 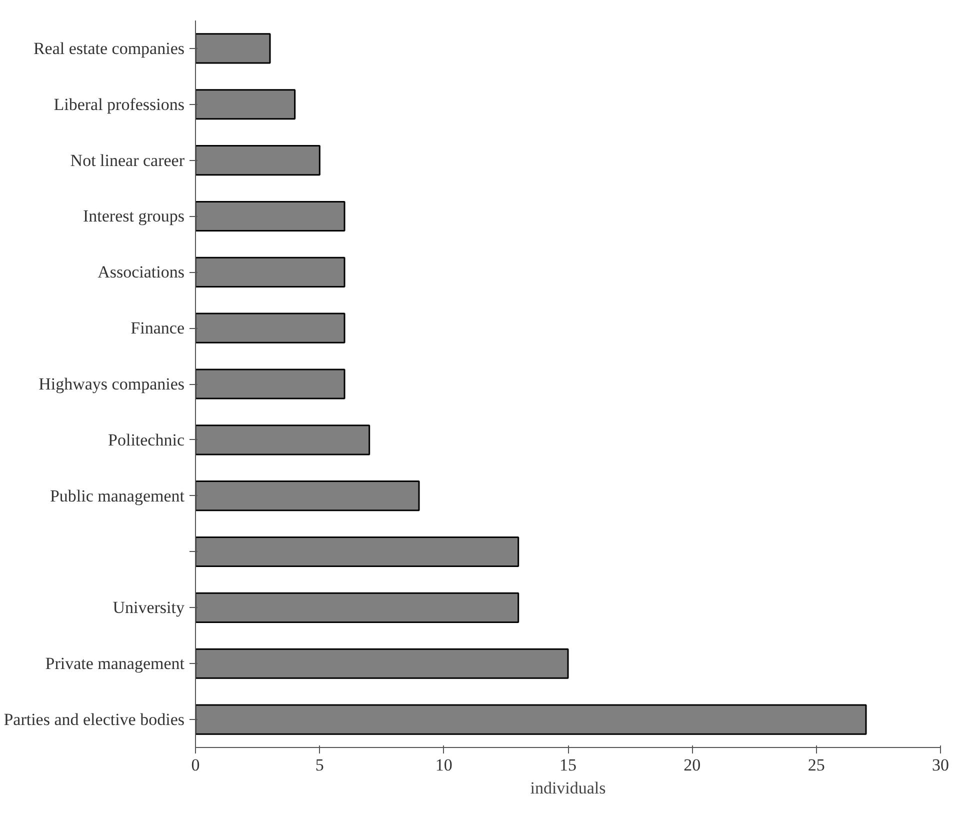 I want to click on y-tick-label: Public management, so click(x=117, y=496).